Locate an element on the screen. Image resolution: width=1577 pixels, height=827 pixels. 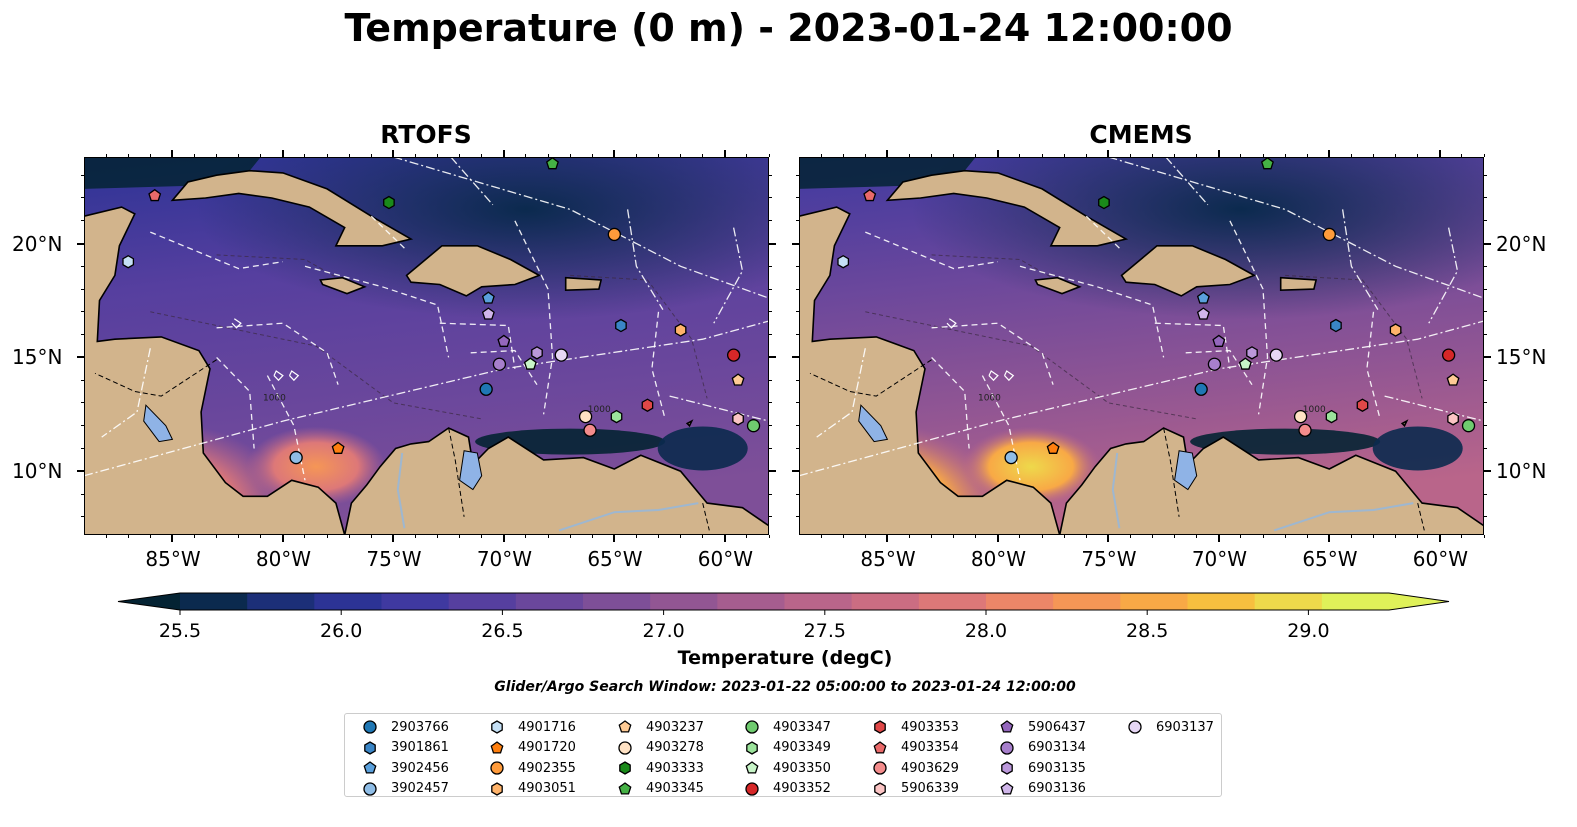
legend-label: 4903345 is located at coordinates (675, 788).